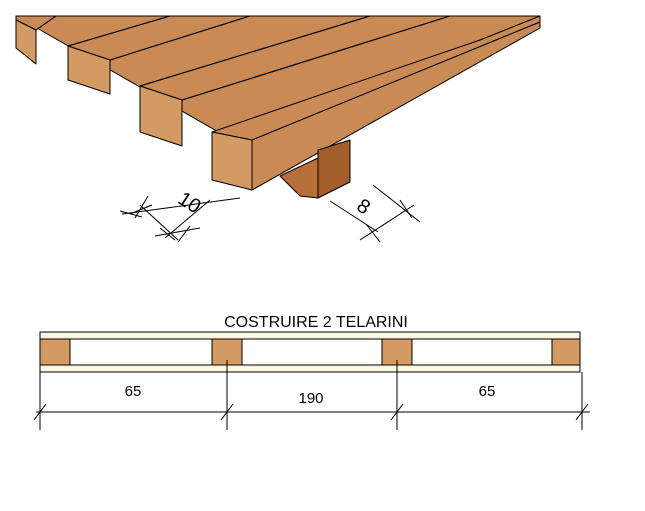  Describe the element at coordinates (363, 207) in the screenshot. I see `dim-block-width-label: 8` at that location.